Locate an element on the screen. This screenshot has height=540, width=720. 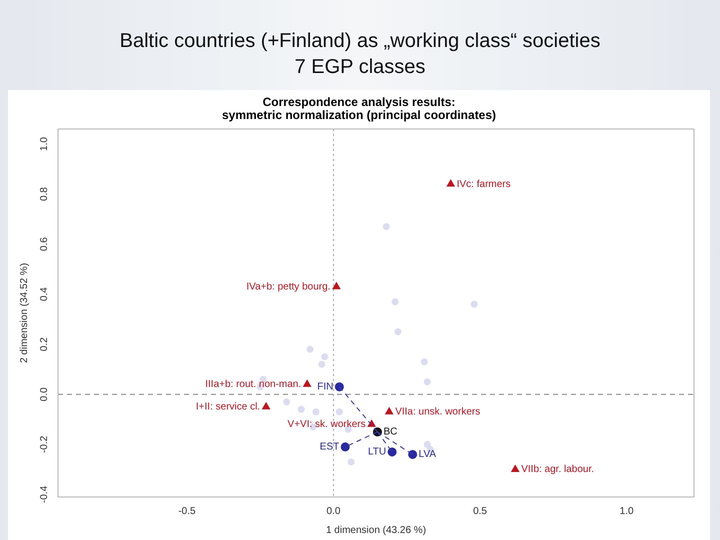
y-tick-label: 0.6 is located at coordinates (44, 244).